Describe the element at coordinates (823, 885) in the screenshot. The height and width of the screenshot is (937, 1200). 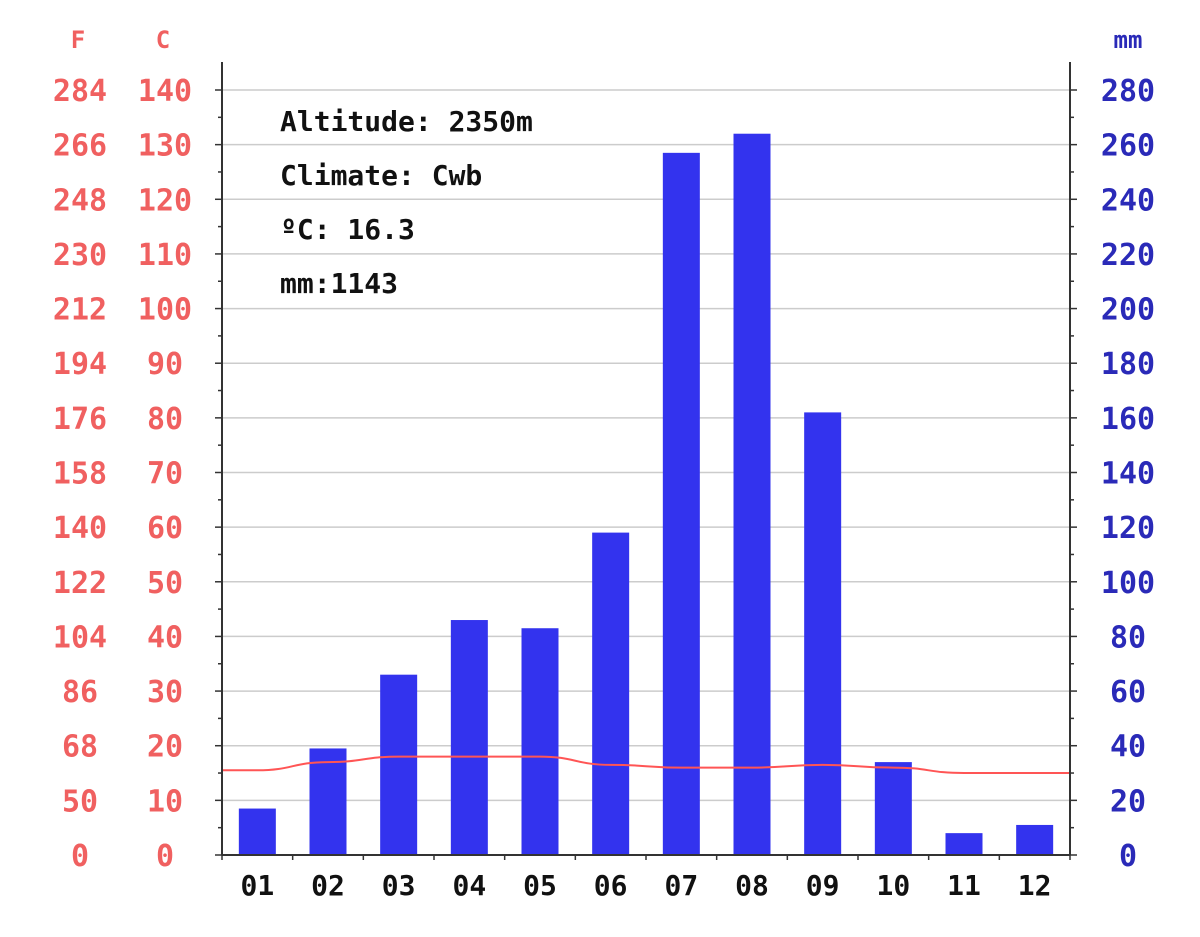
I see `month-label: 09` at that location.